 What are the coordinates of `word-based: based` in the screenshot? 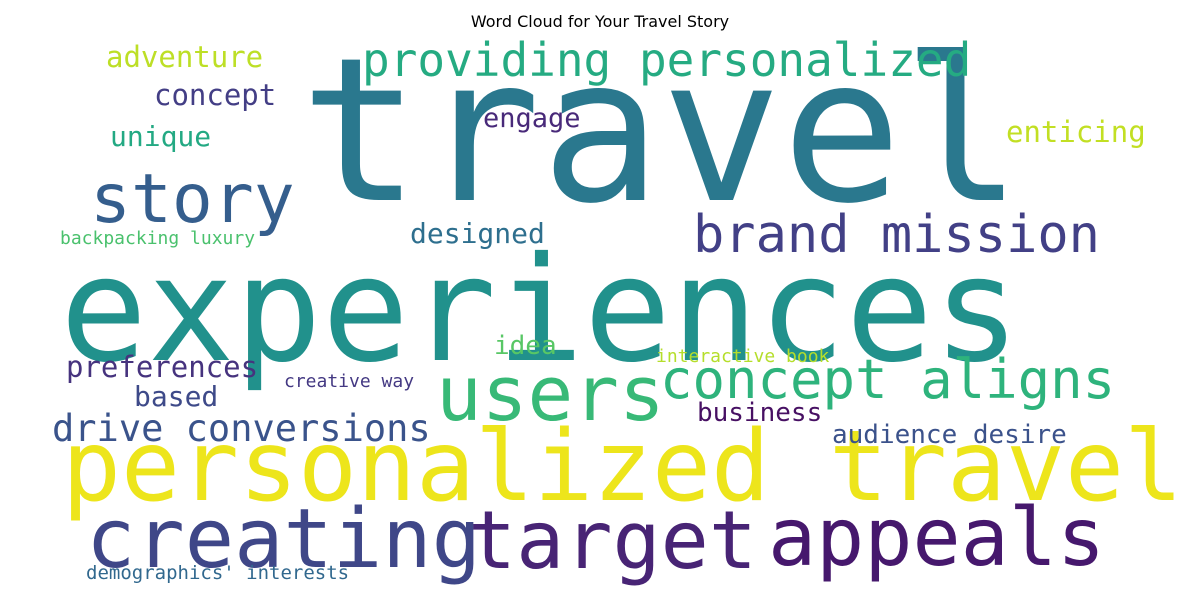 It's located at (176, 396).